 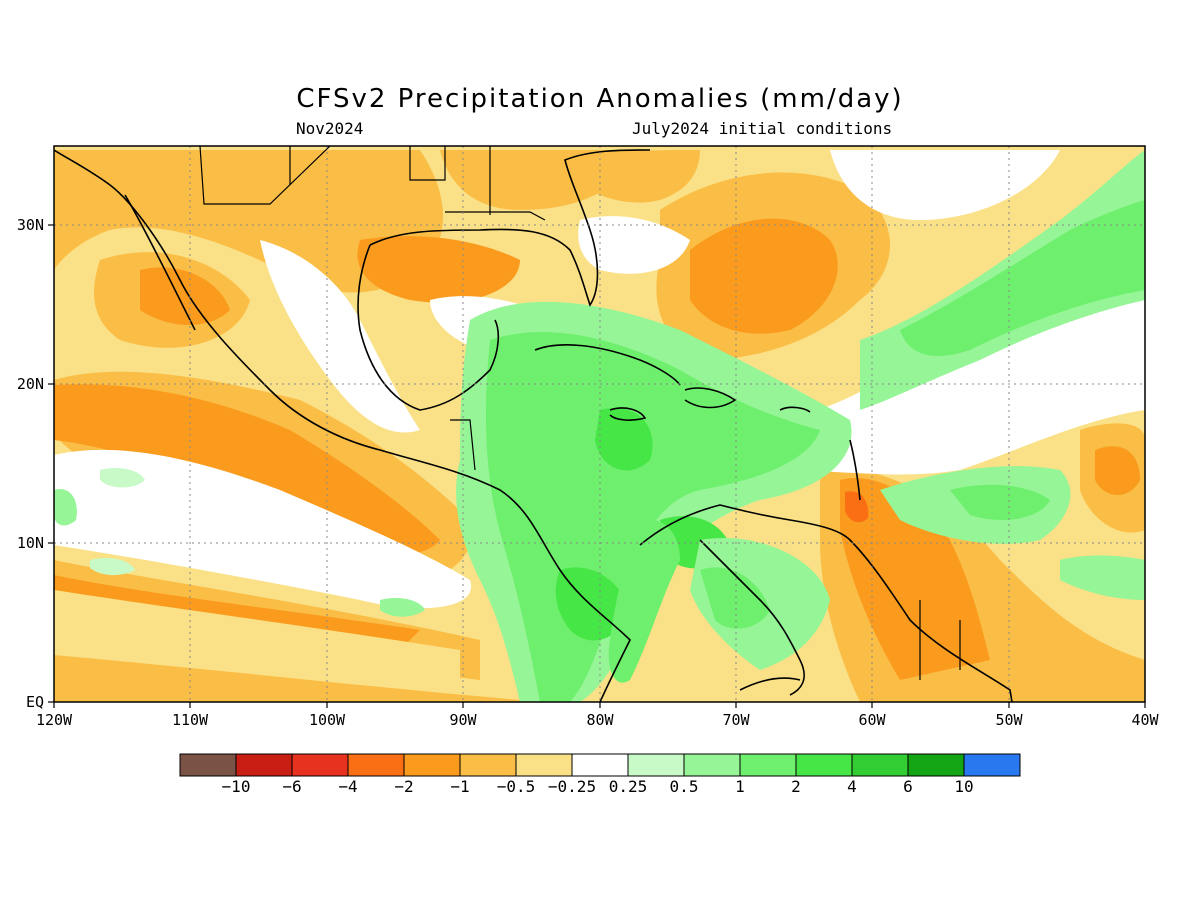 I want to click on initial-conditions-label: July2024 initial conditions, so click(x=762, y=128).